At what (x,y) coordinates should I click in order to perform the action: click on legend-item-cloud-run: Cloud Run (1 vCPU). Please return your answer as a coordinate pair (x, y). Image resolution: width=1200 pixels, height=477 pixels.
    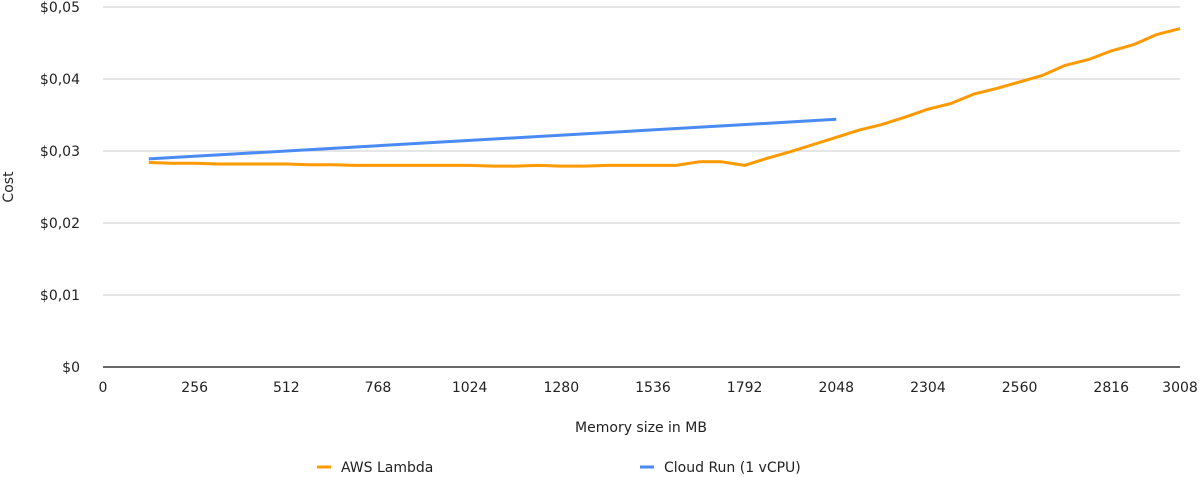
    Looking at the image, I should click on (720, 468).